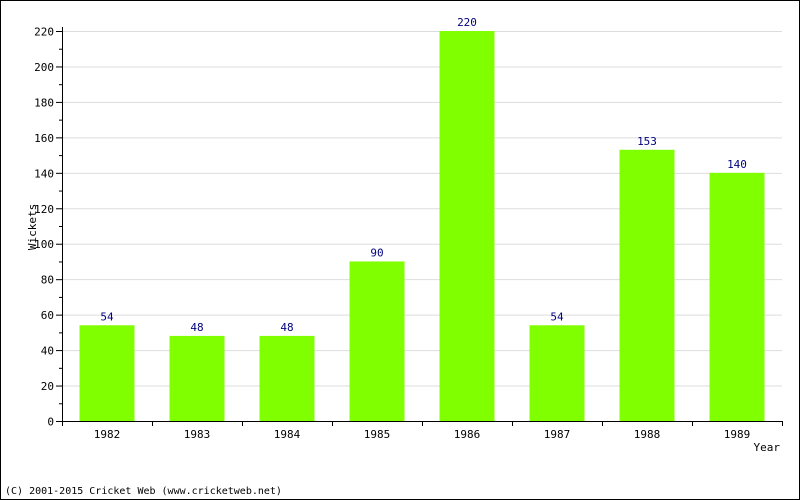 This screenshot has height=500, width=800. Describe the element at coordinates (737, 434) in the screenshot. I see `x-tick-label: 1989` at that location.